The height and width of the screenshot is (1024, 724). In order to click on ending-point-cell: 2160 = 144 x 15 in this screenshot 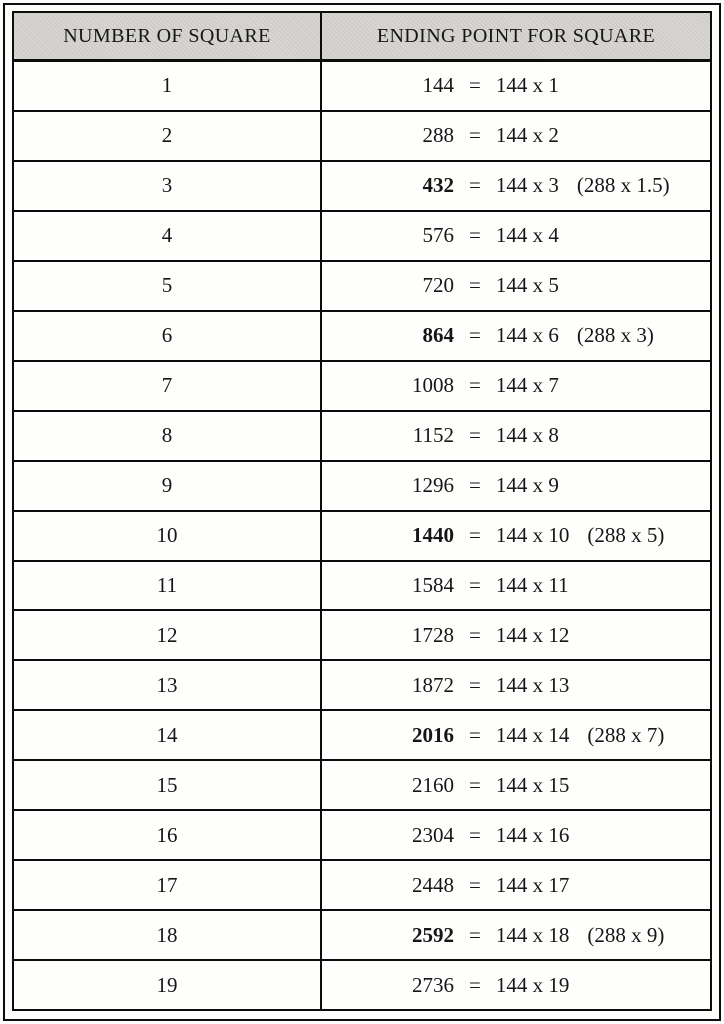, I will do `click(516, 785)`.